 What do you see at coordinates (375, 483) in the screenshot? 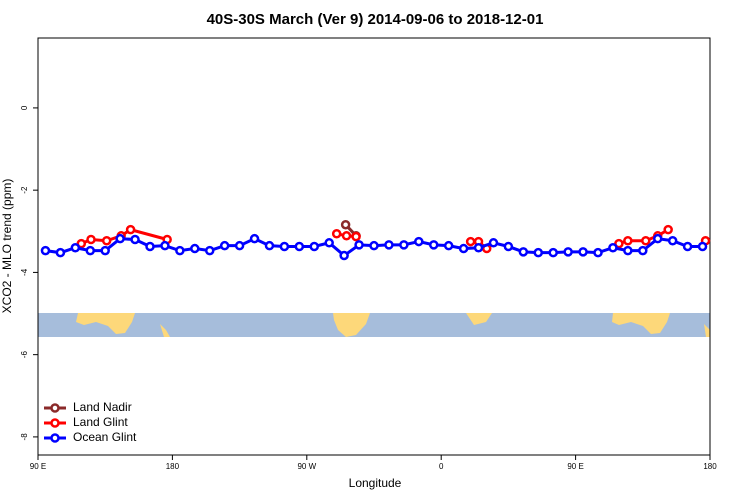
I see `x-axis-label: Longitude` at bounding box center [375, 483].